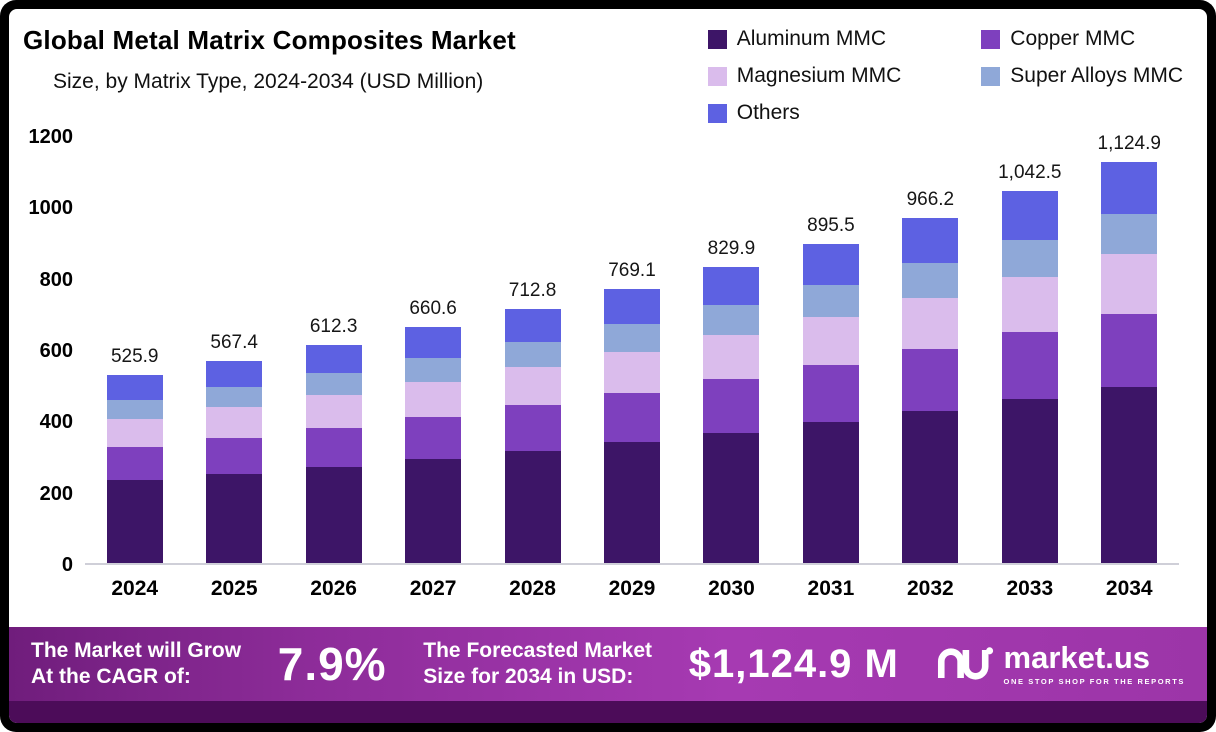  Describe the element at coordinates (532, 290) in the screenshot. I see `bar-total-label: 712.8` at that location.